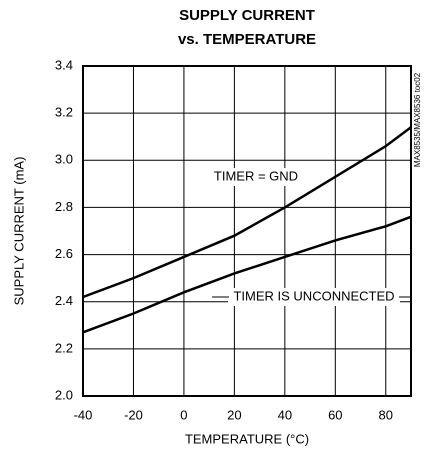 The image size is (424, 462). What do you see at coordinates (247, 39) in the screenshot?
I see `chart-subtitle: vs. TEMPERATURE` at bounding box center [247, 39].